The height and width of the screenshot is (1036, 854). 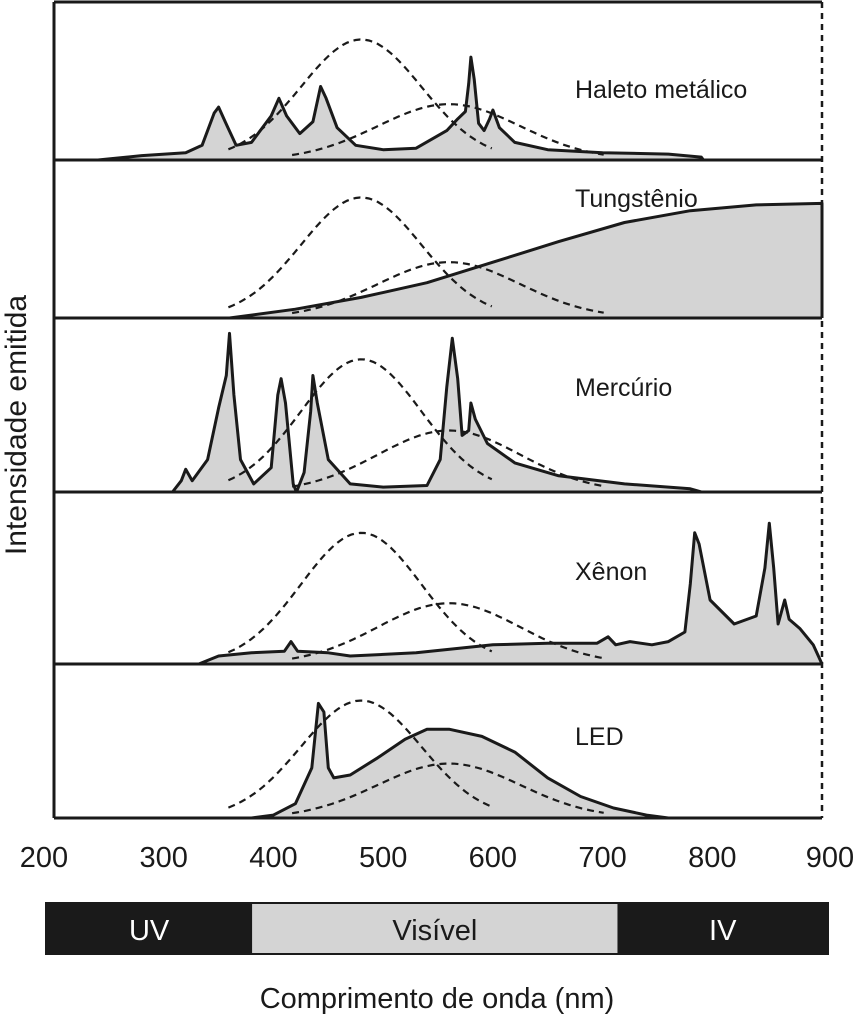 What do you see at coordinates (723, 931) in the screenshot?
I see `band-label-iv: IV` at bounding box center [723, 931].